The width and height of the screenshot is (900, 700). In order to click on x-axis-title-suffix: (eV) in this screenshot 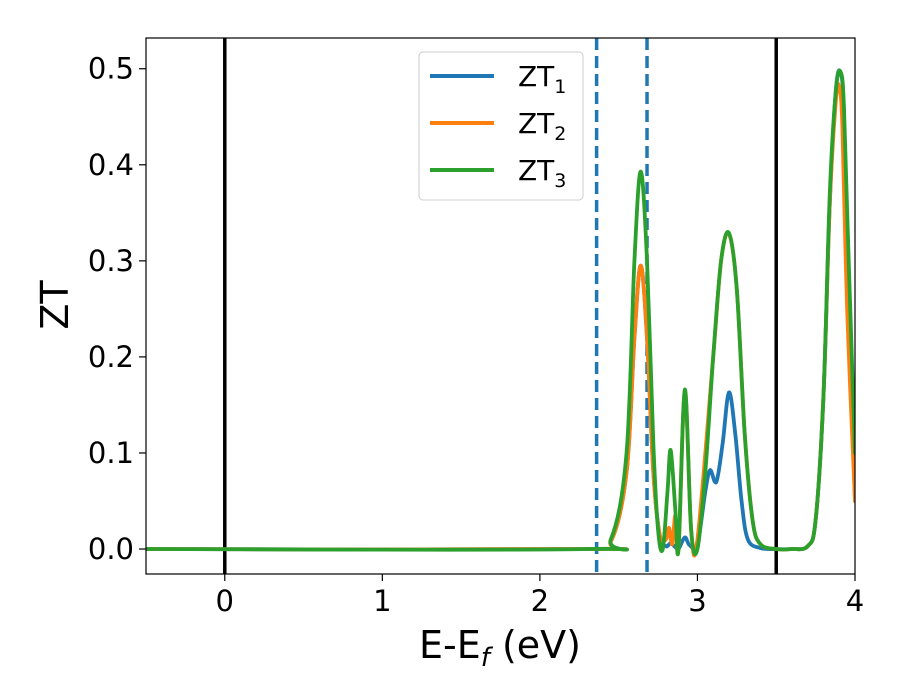, I will do `click(535, 645)`.